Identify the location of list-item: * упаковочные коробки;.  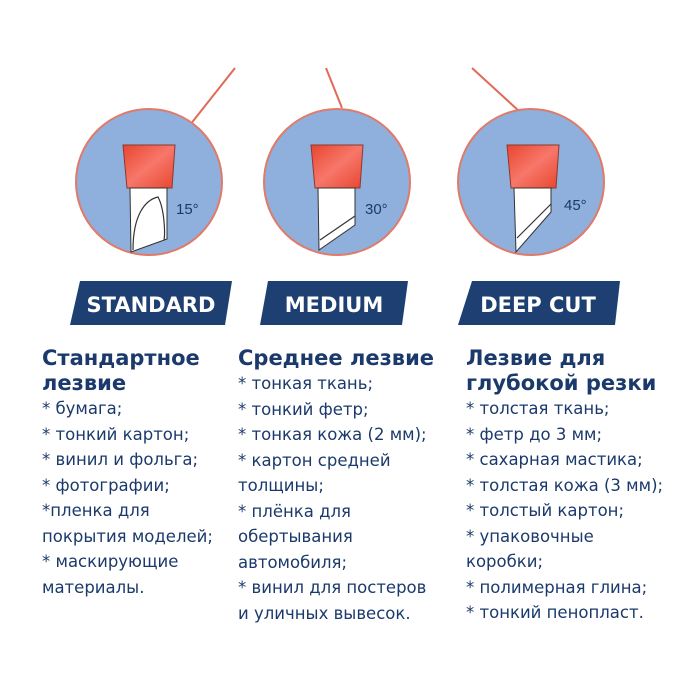
(530, 549).